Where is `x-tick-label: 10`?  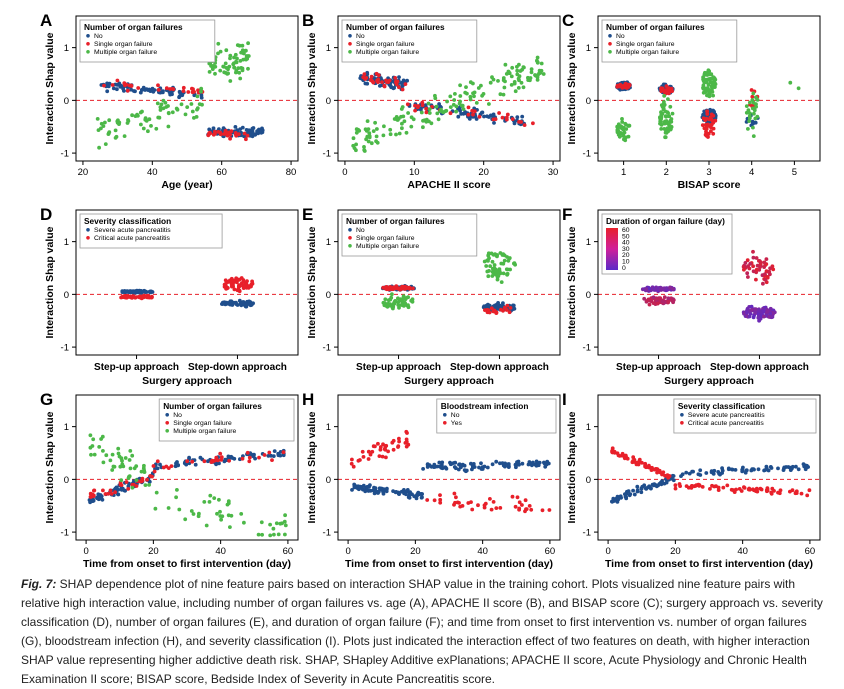 x-tick-label: 10 is located at coordinates (414, 172).